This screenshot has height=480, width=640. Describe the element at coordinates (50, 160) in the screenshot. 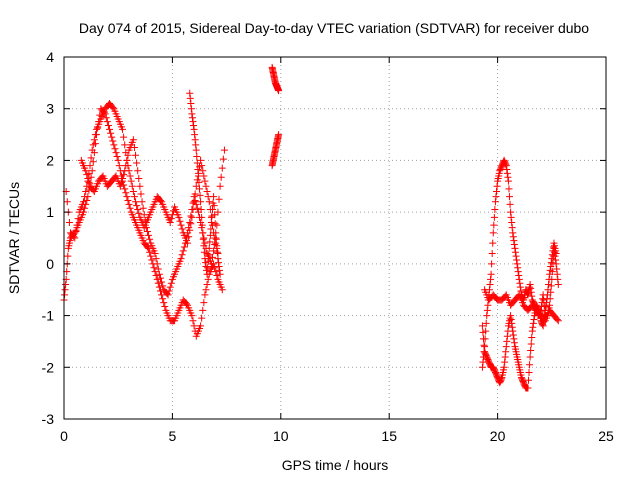

I see `y-tick-label: 2` at that location.